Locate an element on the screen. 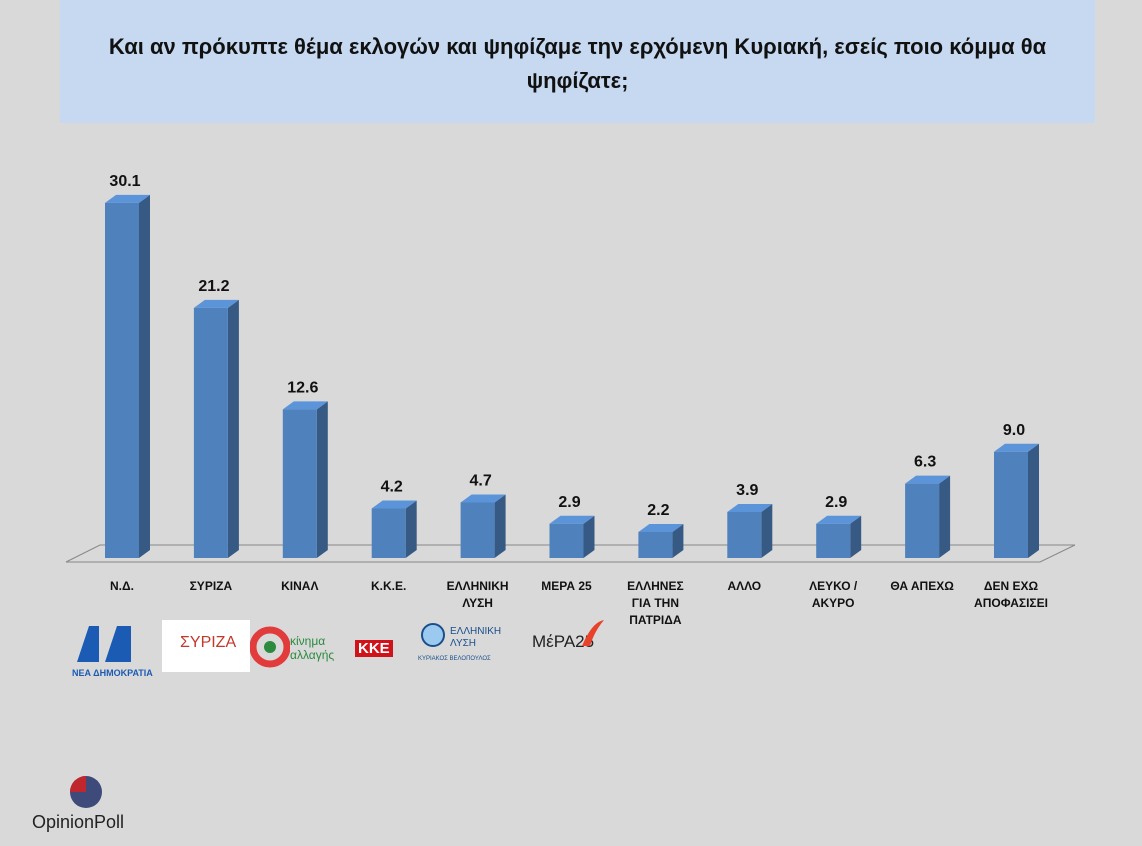 The image size is (1142, 846). value-label: 21.2 is located at coordinates (213, 286).